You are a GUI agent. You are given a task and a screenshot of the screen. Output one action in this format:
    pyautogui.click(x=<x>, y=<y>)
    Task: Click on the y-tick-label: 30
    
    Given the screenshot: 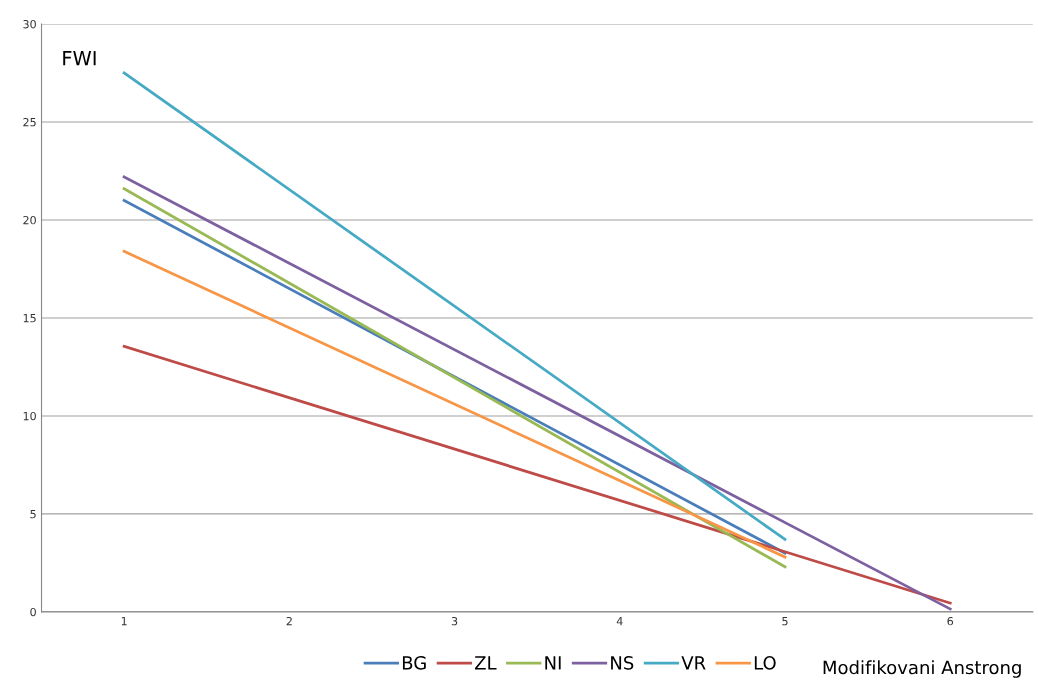 What is the action you would take?
    pyautogui.click(x=29, y=24)
    